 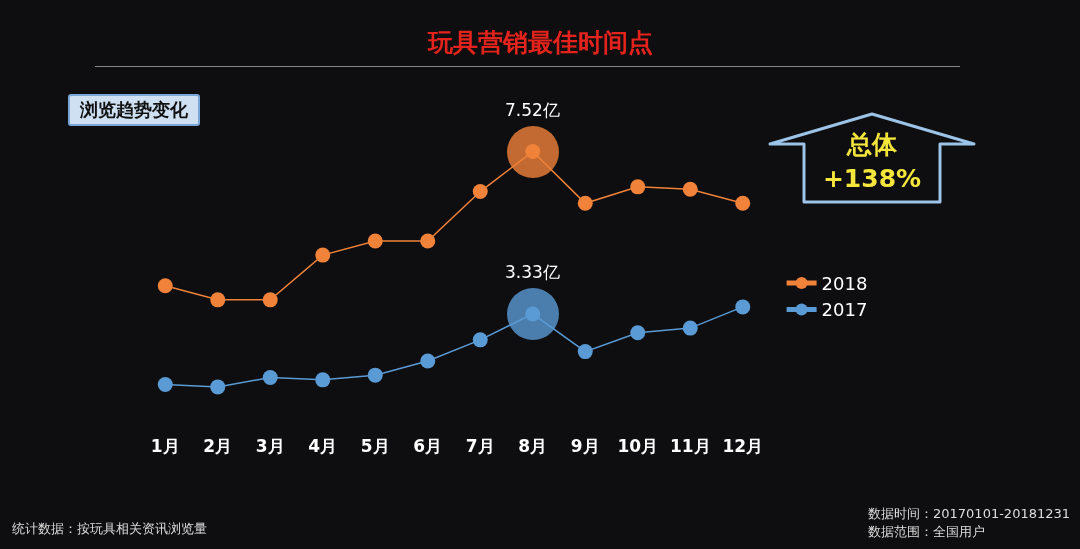 I want to click on chart-title: 玩具营销最佳时间点, so click(x=540, y=43).